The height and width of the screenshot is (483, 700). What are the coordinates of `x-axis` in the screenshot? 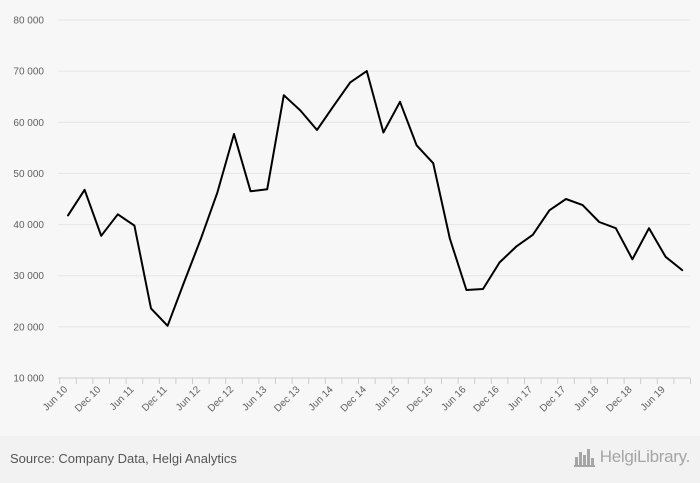 It's located at (374, 380).